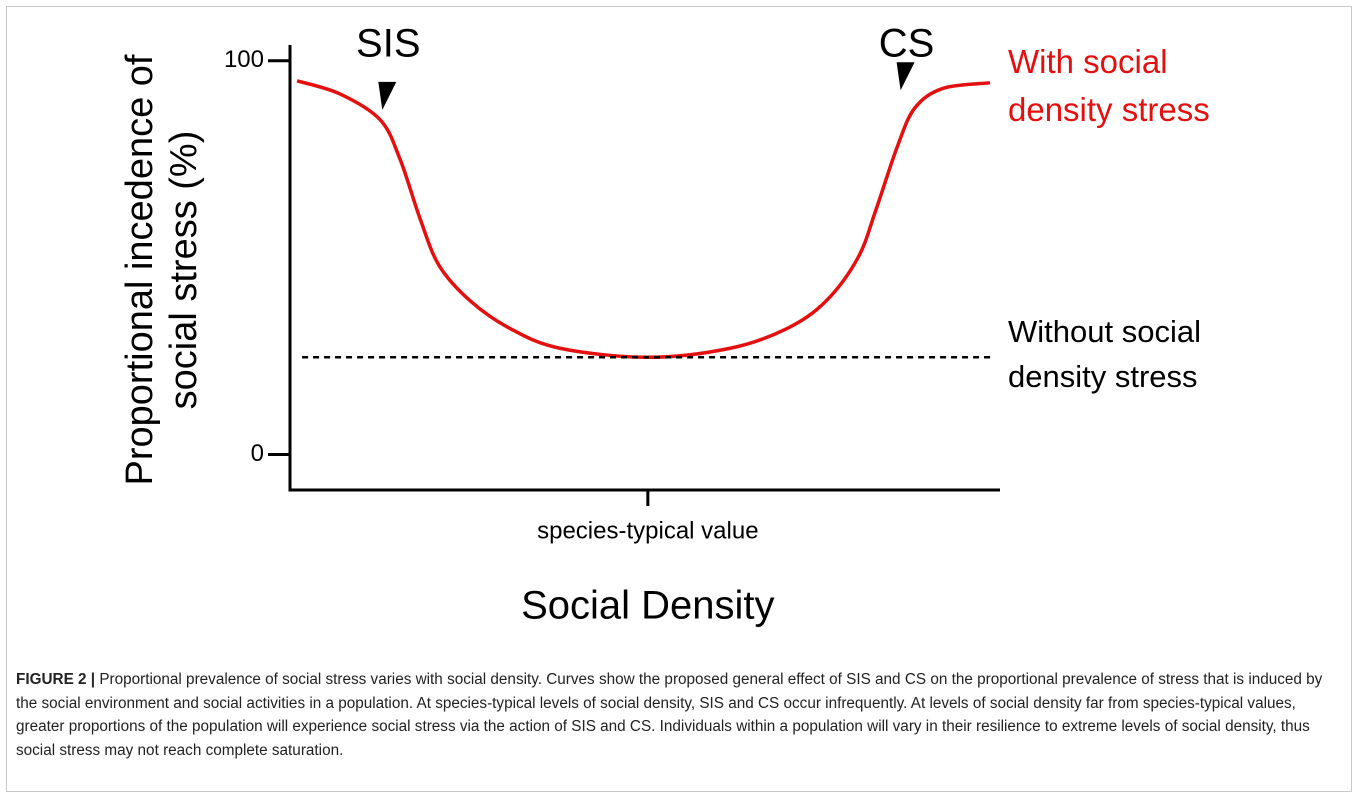 The width and height of the screenshot is (1360, 800). What do you see at coordinates (257, 453) in the screenshot?
I see `y-tick-label: 0` at bounding box center [257, 453].